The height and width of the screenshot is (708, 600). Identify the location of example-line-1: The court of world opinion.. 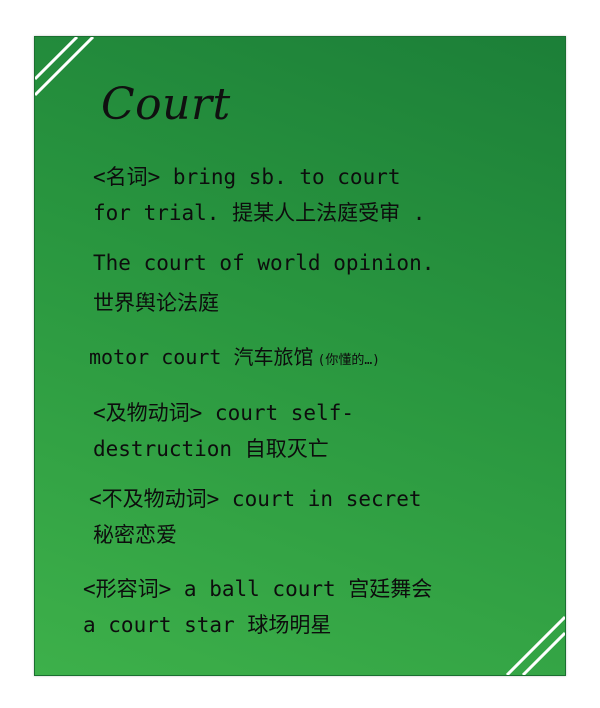
(264, 263).